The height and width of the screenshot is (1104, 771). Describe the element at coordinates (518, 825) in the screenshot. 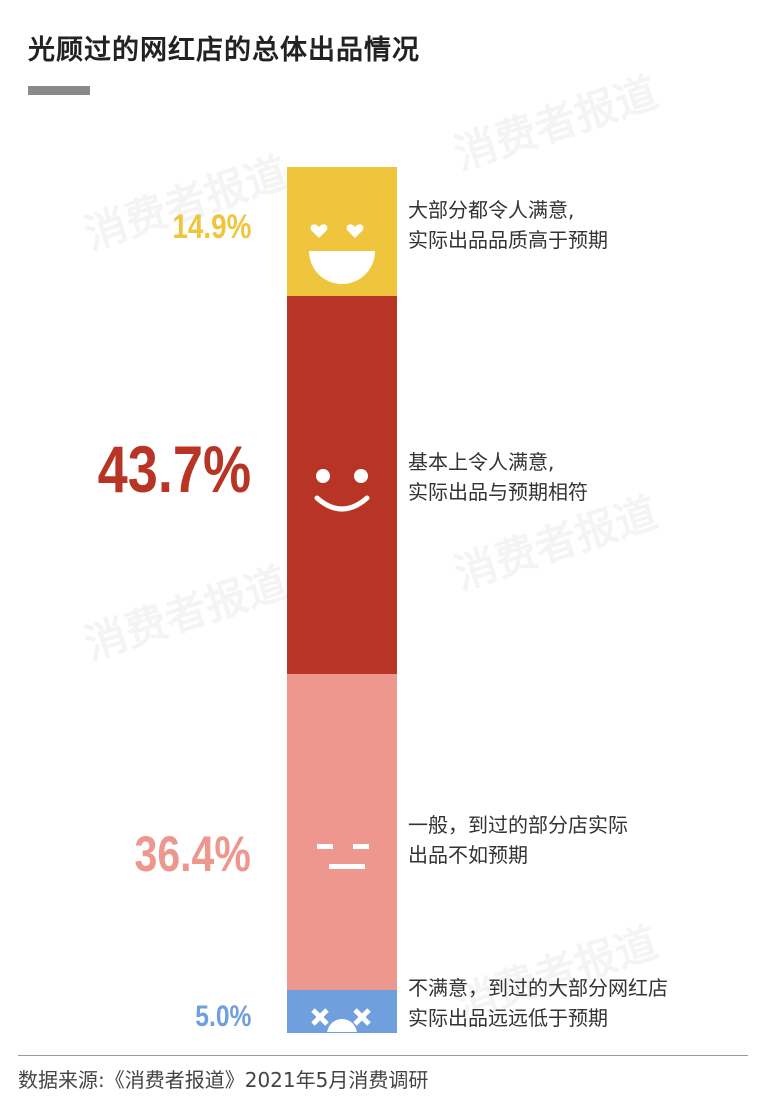

I see `description-line: 一般，到过的部分店实际` at that location.